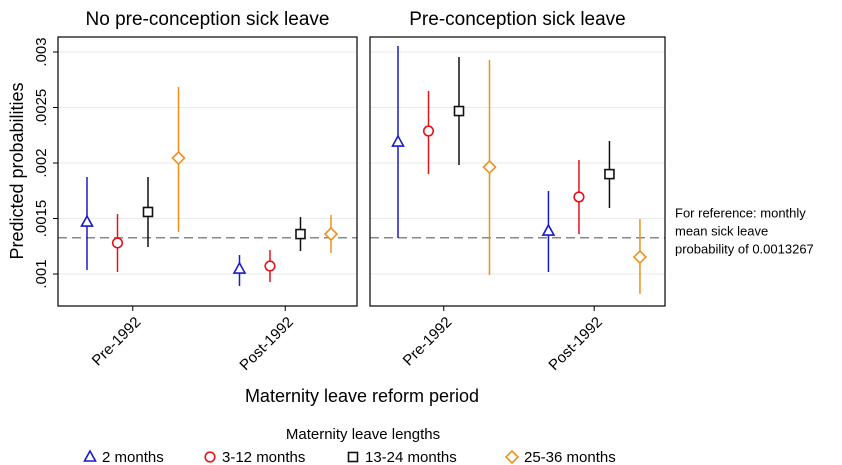 The image size is (842, 465). What do you see at coordinates (740, 212) in the screenshot?
I see `annotation: For reference: monthly` at bounding box center [740, 212].